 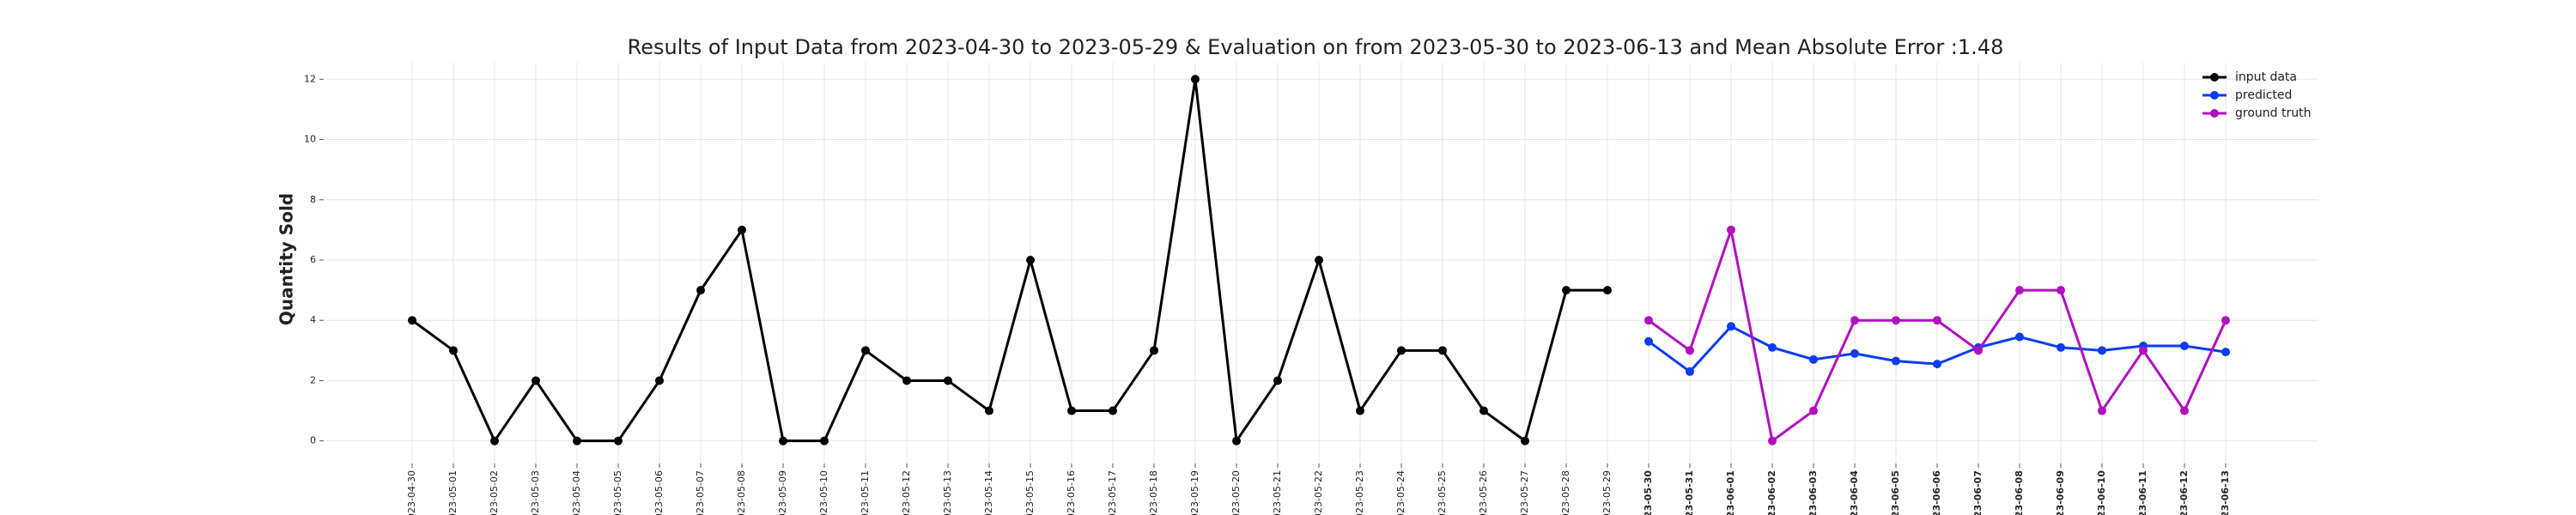 What do you see at coordinates (700, 492) in the screenshot?
I see `x-tick-label: 2023-05-07` at bounding box center [700, 492].